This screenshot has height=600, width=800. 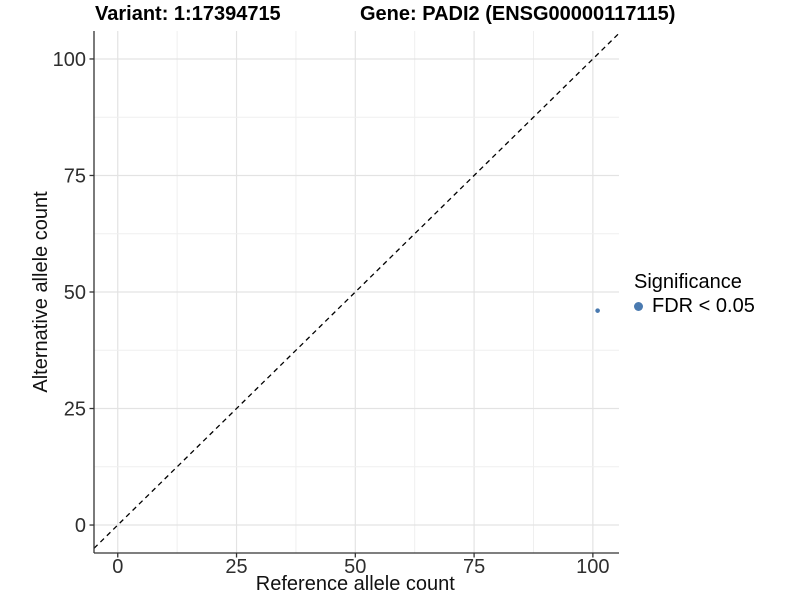 I want to click on x-tick-label: 25, so click(x=236, y=567).